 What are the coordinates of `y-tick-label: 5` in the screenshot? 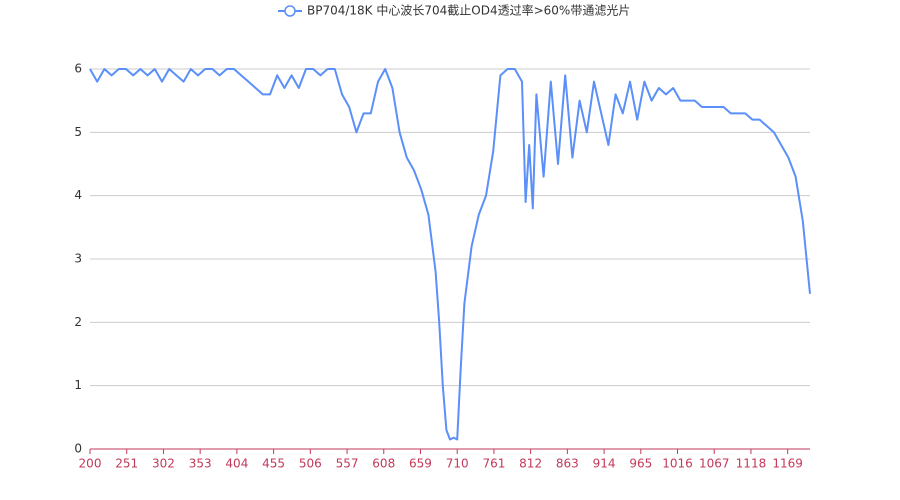 It's located at (78, 132).